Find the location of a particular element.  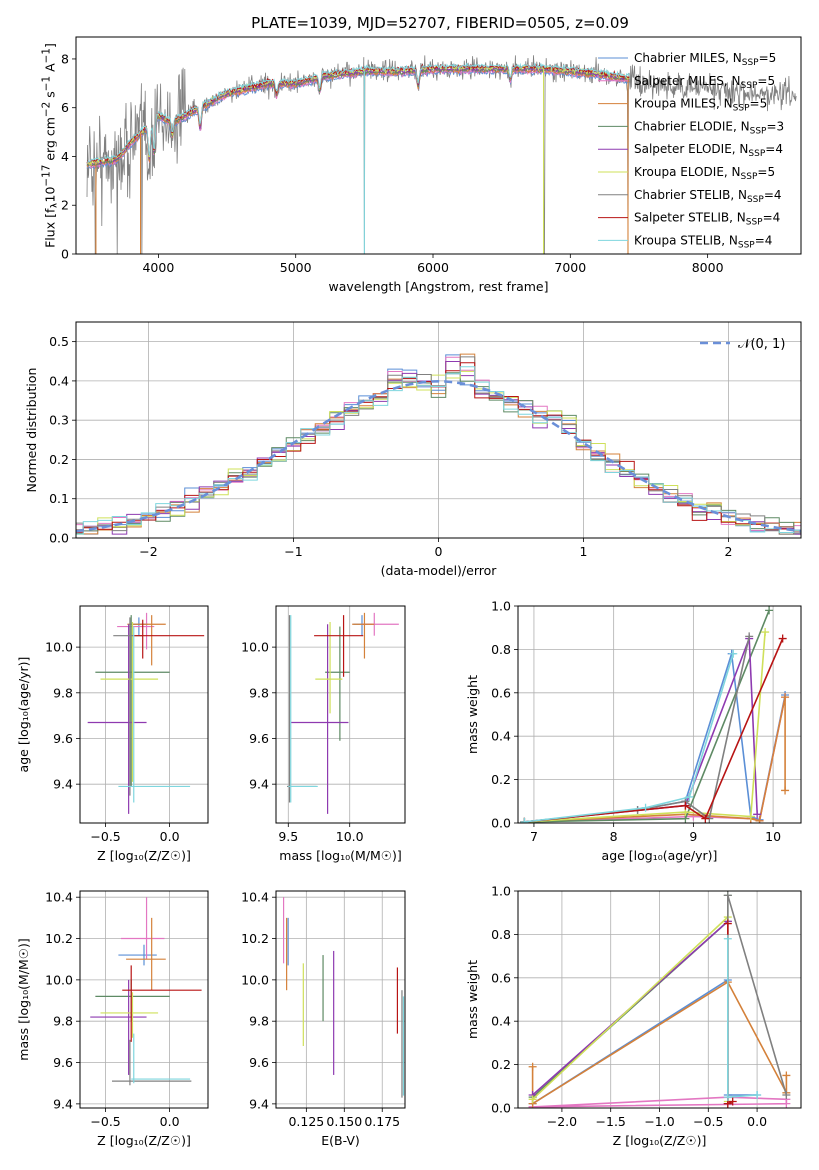

x-axis-label: wavelength [Angstrom, rest frame] is located at coordinates (438, 286).